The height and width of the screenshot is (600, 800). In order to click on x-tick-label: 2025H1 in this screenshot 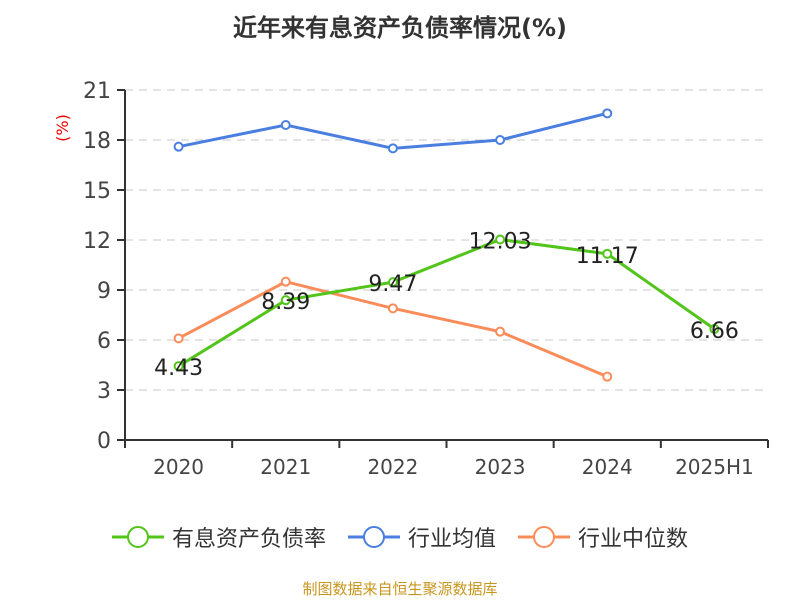, I will do `click(714, 467)`.